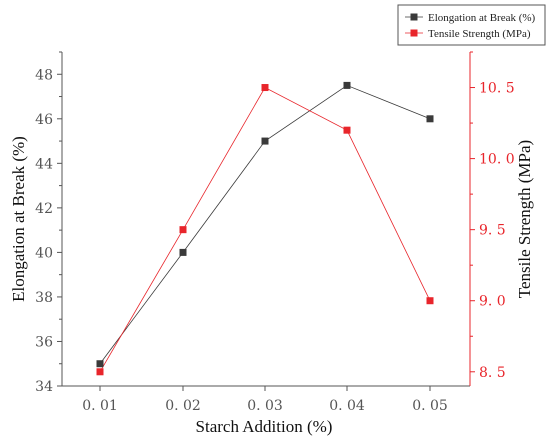 The width and height of the screenshot is (550, 448). Describe the element at coordinates (18, 219) in the screenshot. I see `y-axis-left-title: Elongation at Break (%)` at that location.